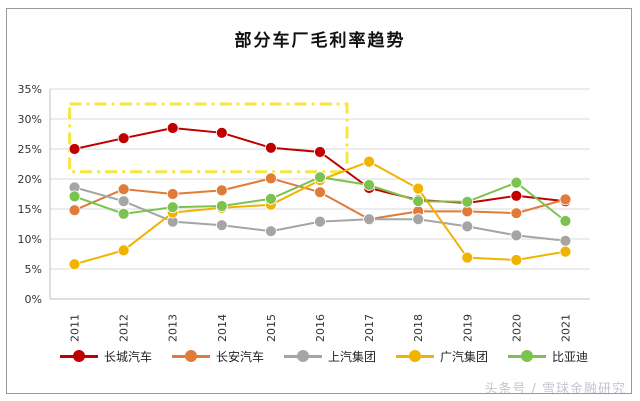 Image resolution: width=640 pixels, height=401 pixels. Describe the element at coordinates (30, 89) in the screenshot. I see `y-tick-label: 35%` at that location.